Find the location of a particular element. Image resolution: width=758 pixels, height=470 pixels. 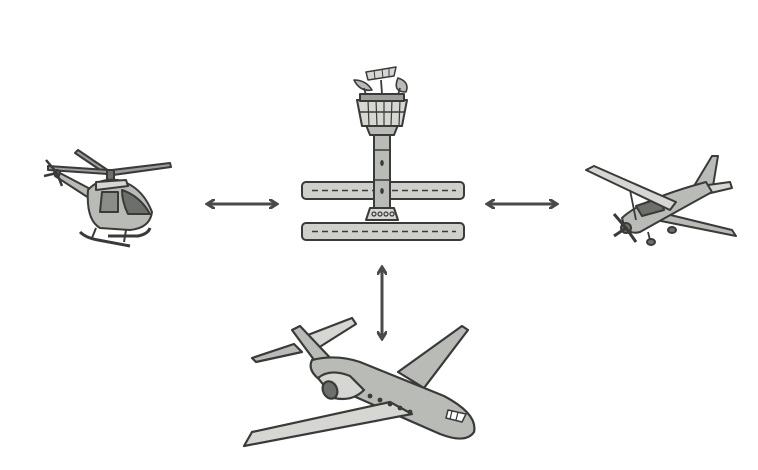

business-jet-icon is located at coordinates (359, 382).